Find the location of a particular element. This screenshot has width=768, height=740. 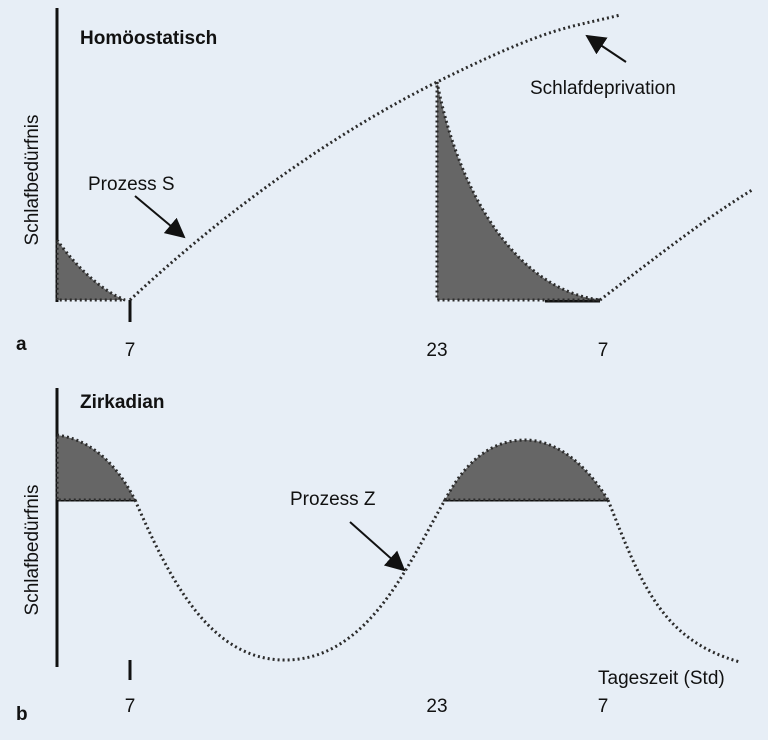

annotation: Schlafdeprivation is located at coordinates (603, 88).